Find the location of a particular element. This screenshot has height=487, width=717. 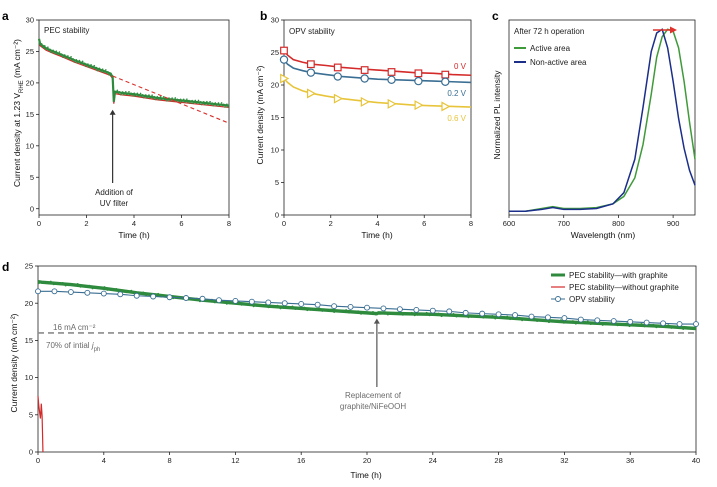

panel-d-annotation-line1: Replacement of is located at coordinates (373, 395).